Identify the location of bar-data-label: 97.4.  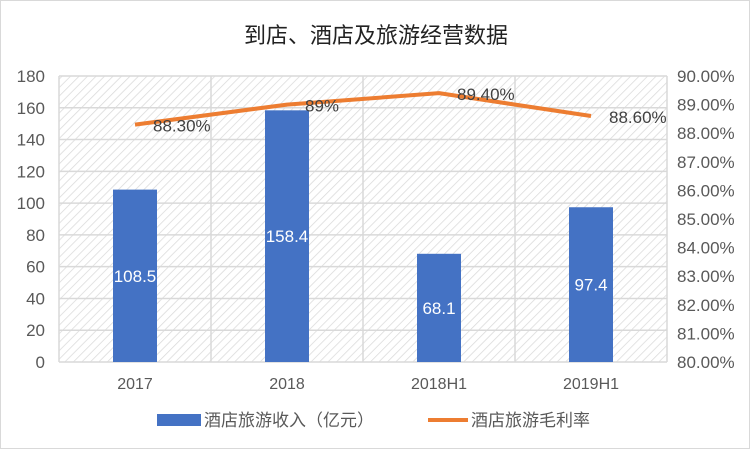
(590, 285).